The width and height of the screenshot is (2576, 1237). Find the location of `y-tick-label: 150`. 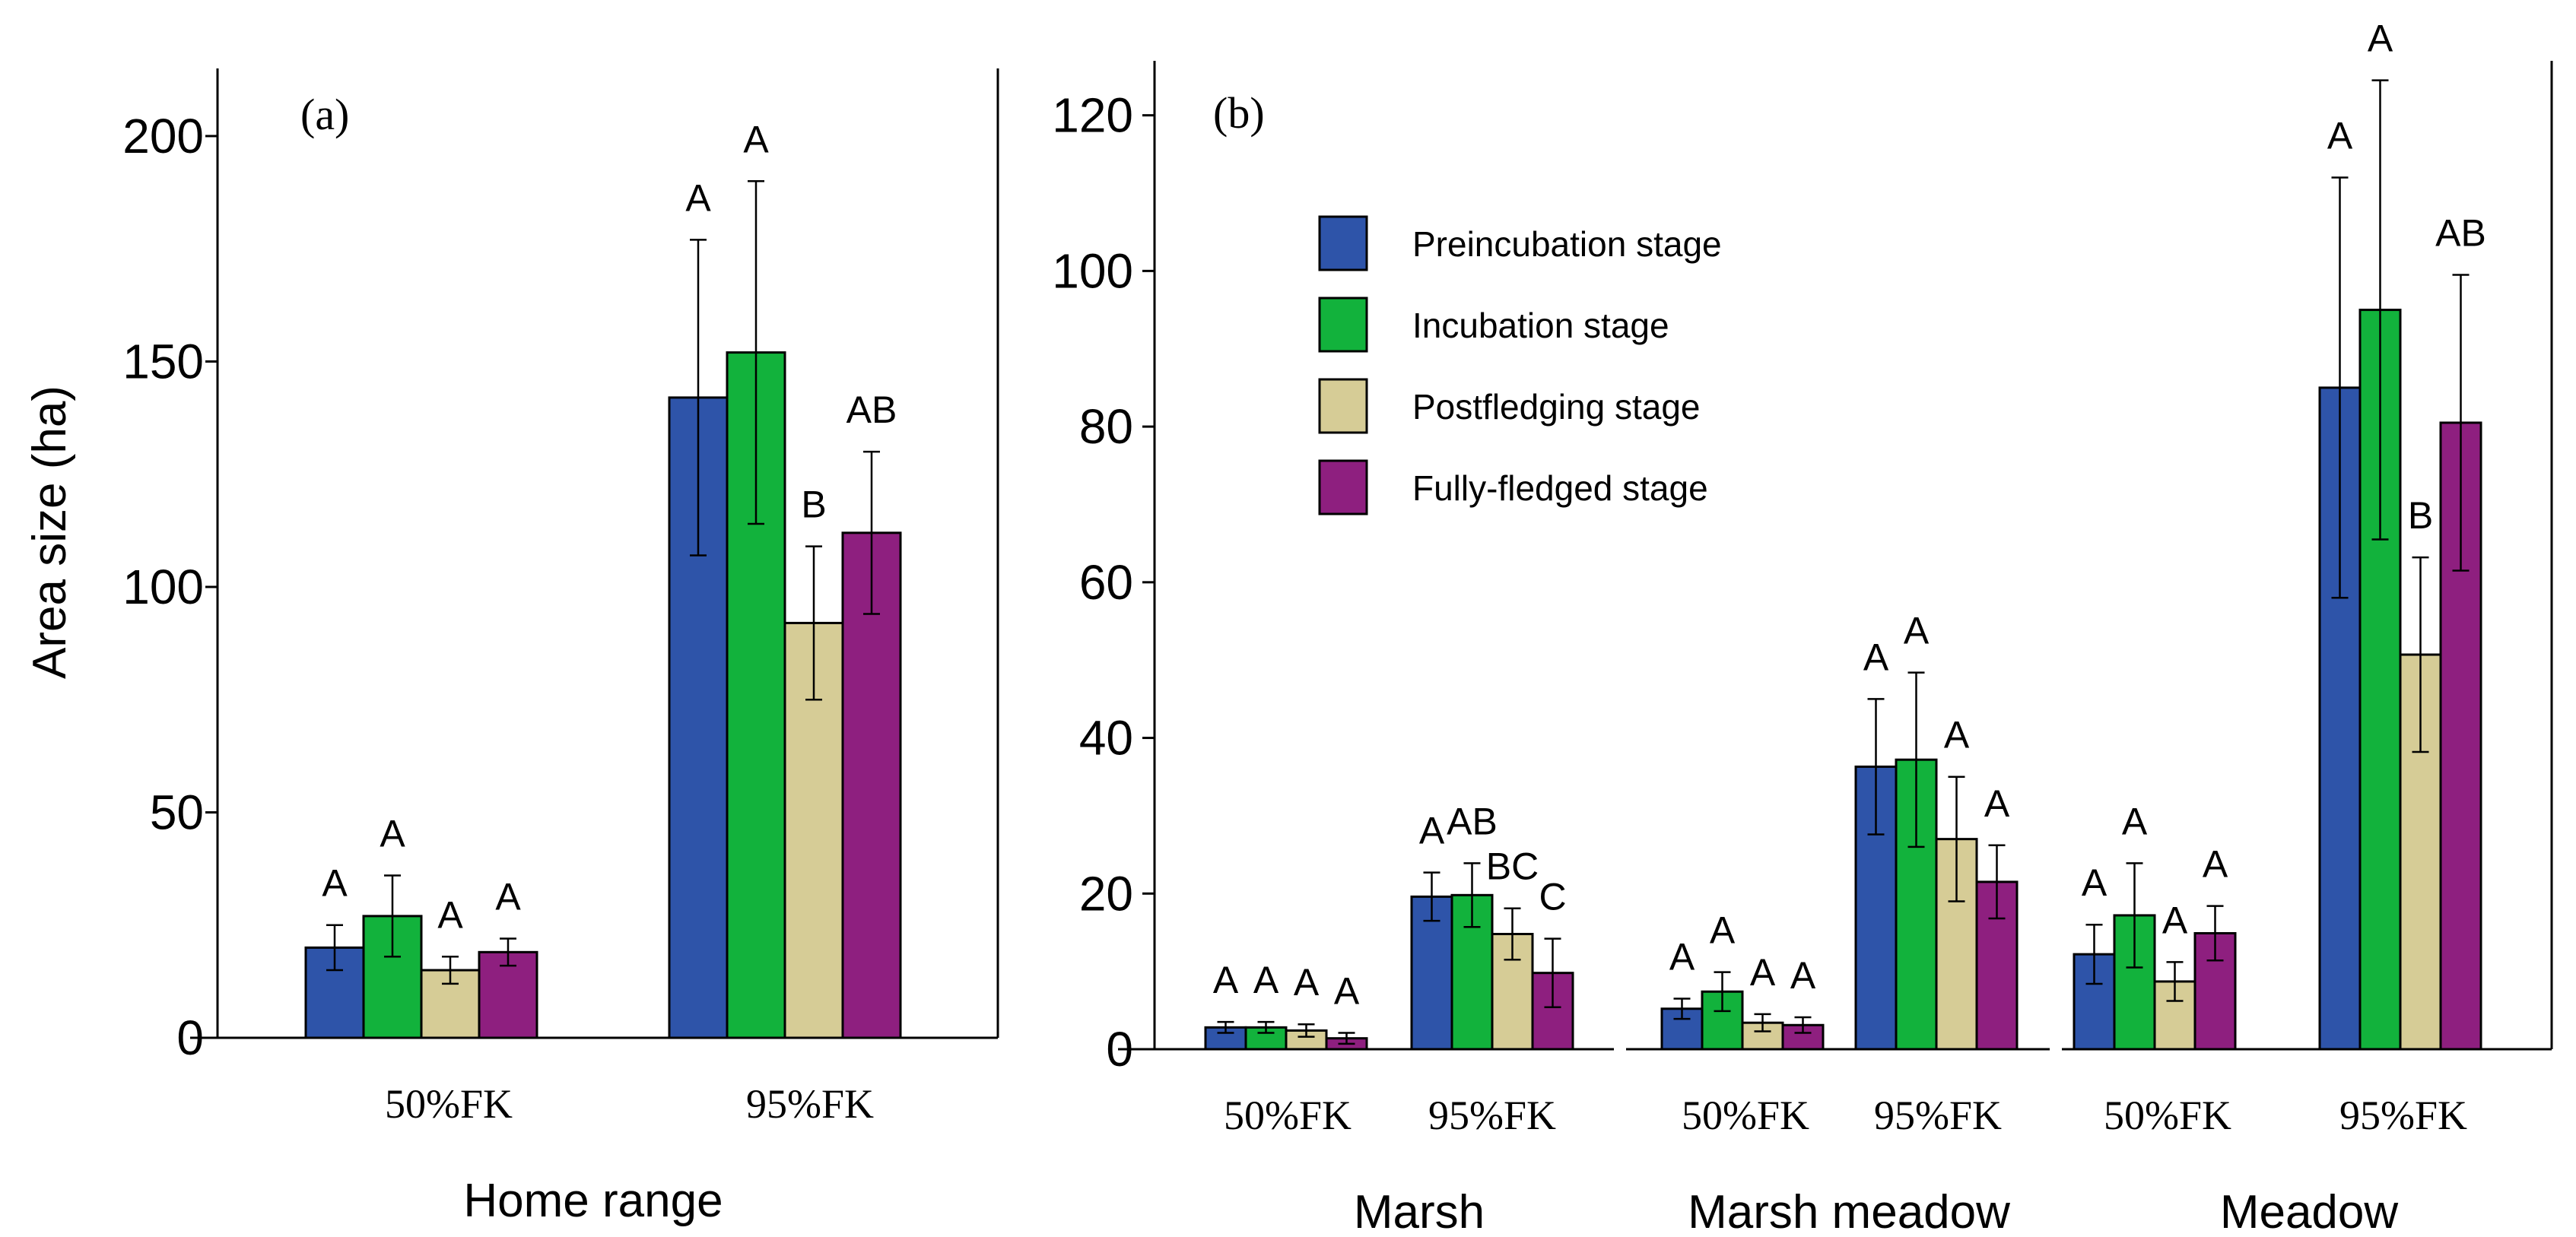

y-tick-label: 150 is located at coordinates (163, 361).